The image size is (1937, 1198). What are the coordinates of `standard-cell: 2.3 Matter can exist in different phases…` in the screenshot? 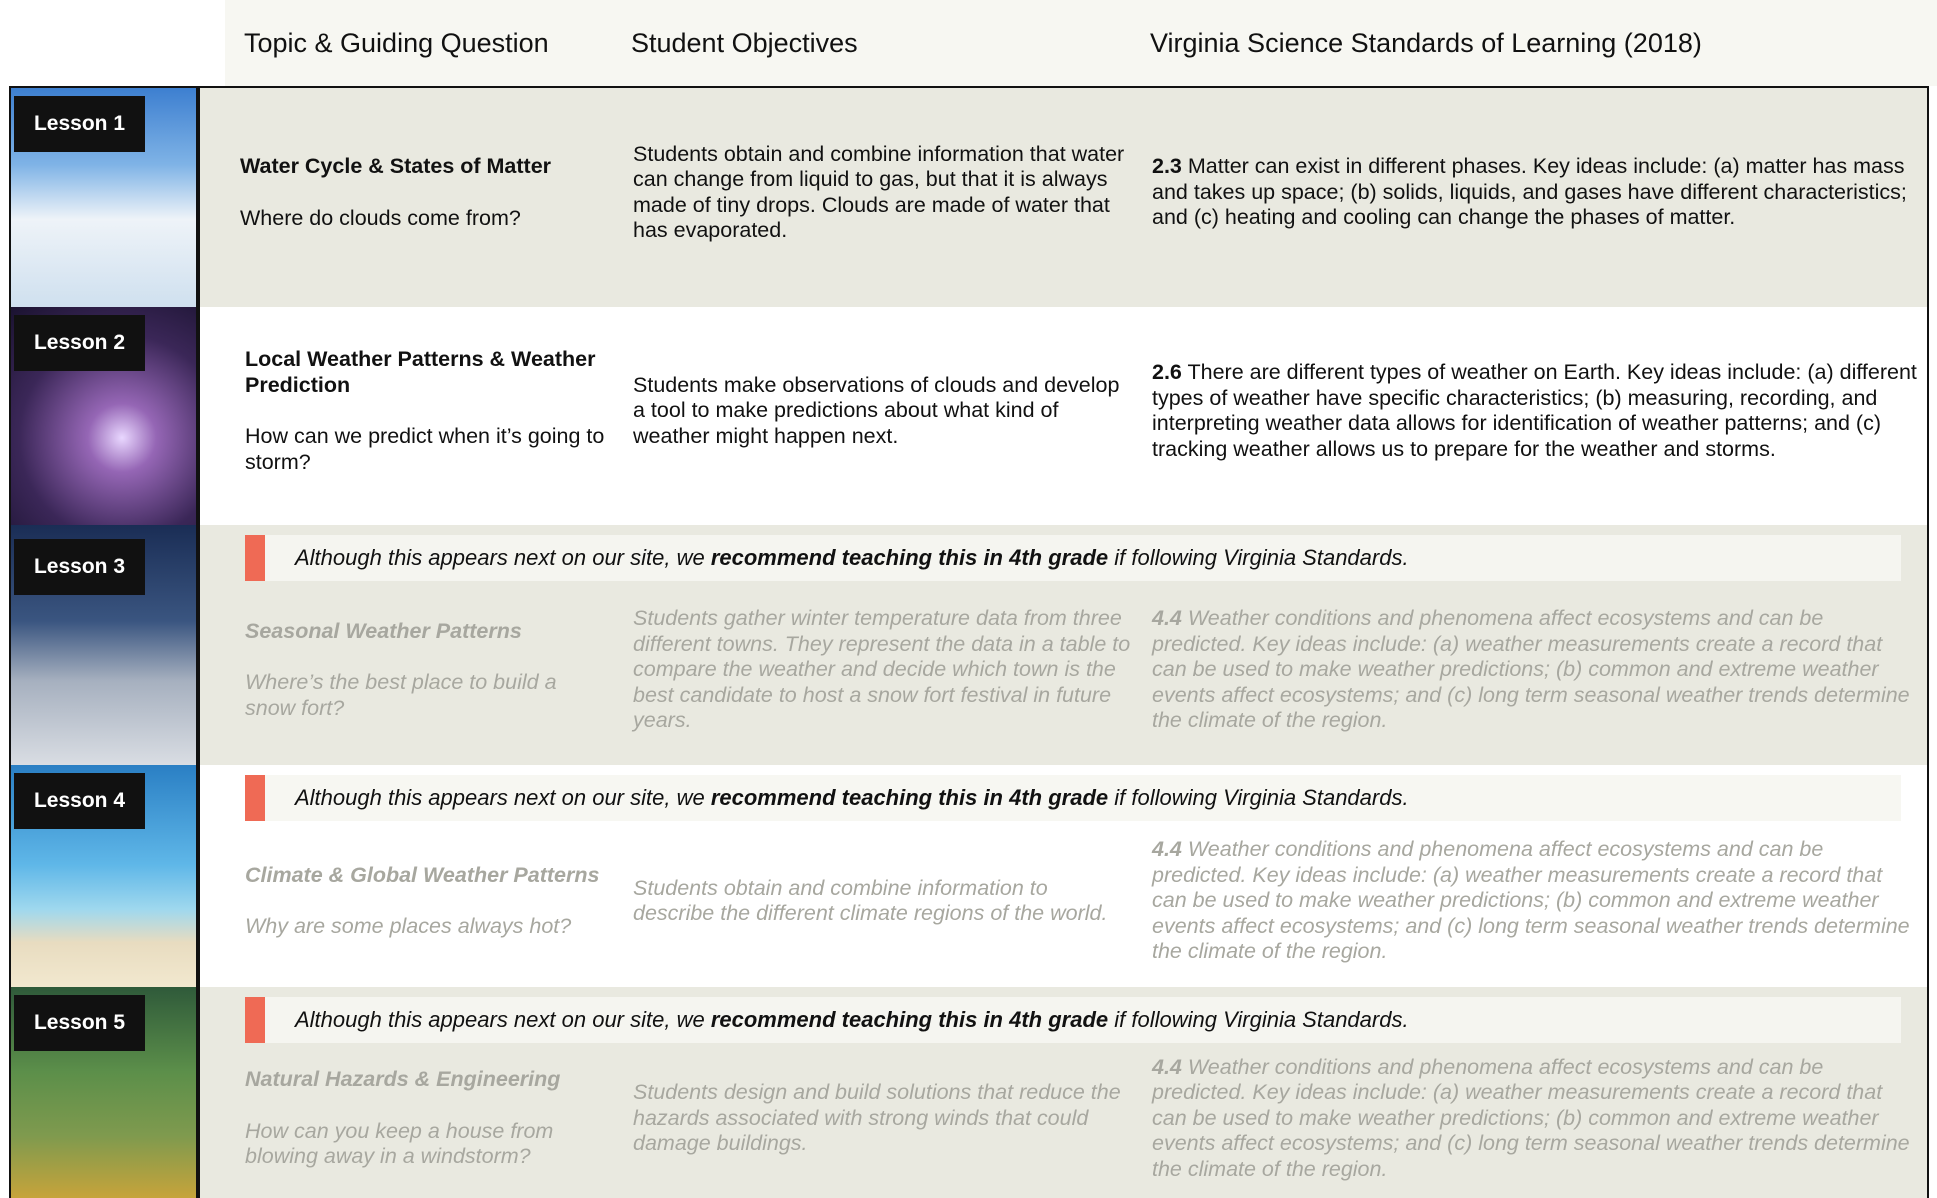 It's located at (1537, 192).